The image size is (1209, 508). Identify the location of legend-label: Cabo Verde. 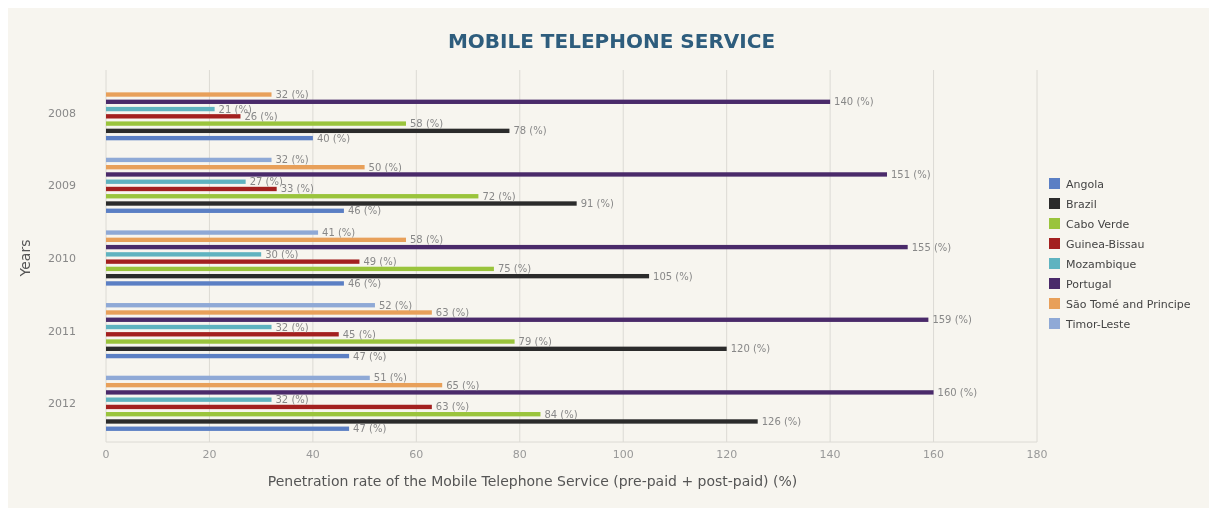
(1098, 224).